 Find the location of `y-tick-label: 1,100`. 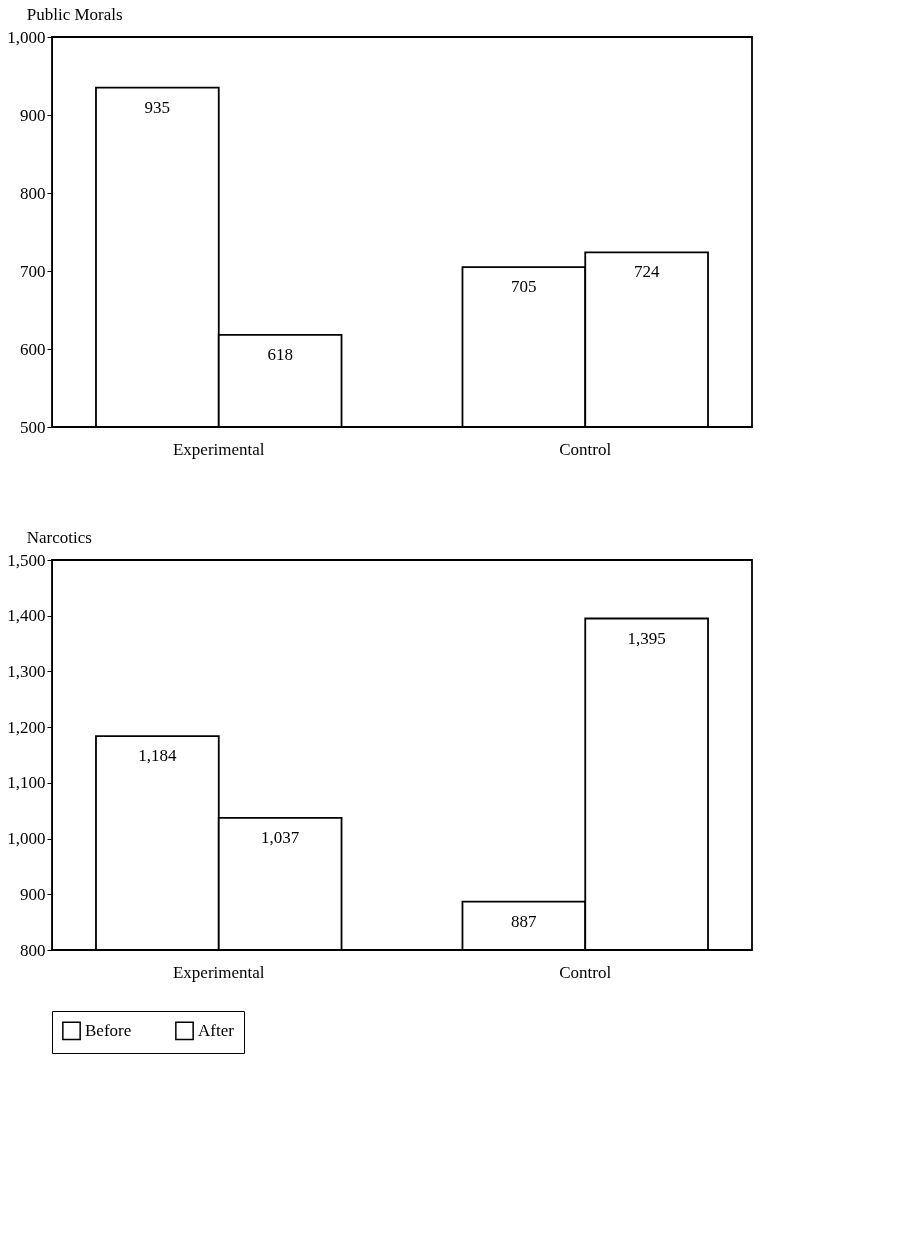

y-tick-label: 1,100 is located at coordinates (26, 783).